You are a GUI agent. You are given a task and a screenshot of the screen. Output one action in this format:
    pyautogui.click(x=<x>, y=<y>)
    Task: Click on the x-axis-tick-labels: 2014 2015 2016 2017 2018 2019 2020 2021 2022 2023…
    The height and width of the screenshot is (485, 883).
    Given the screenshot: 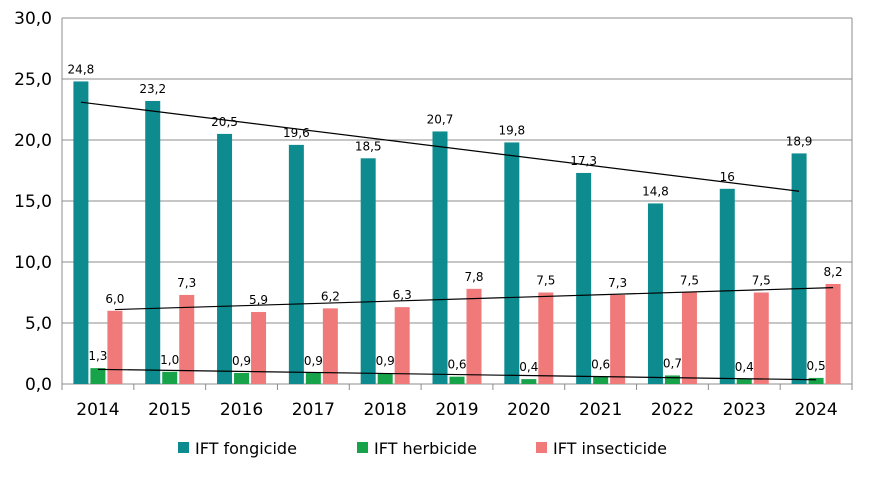 What is the action you would take?
    pyautogui.click(x=456, y=410)
    